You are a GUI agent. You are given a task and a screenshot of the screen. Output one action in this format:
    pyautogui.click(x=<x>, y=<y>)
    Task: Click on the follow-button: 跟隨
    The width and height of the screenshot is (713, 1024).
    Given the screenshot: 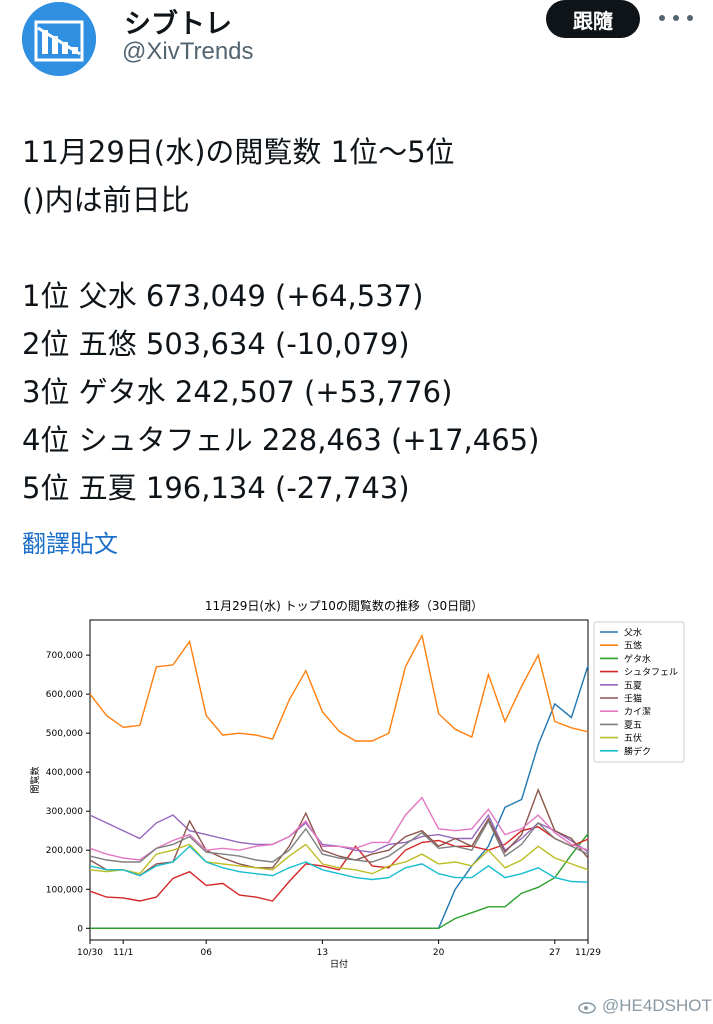 What is the action you would take?
    pyautogui.click(x=593, y=19)
    